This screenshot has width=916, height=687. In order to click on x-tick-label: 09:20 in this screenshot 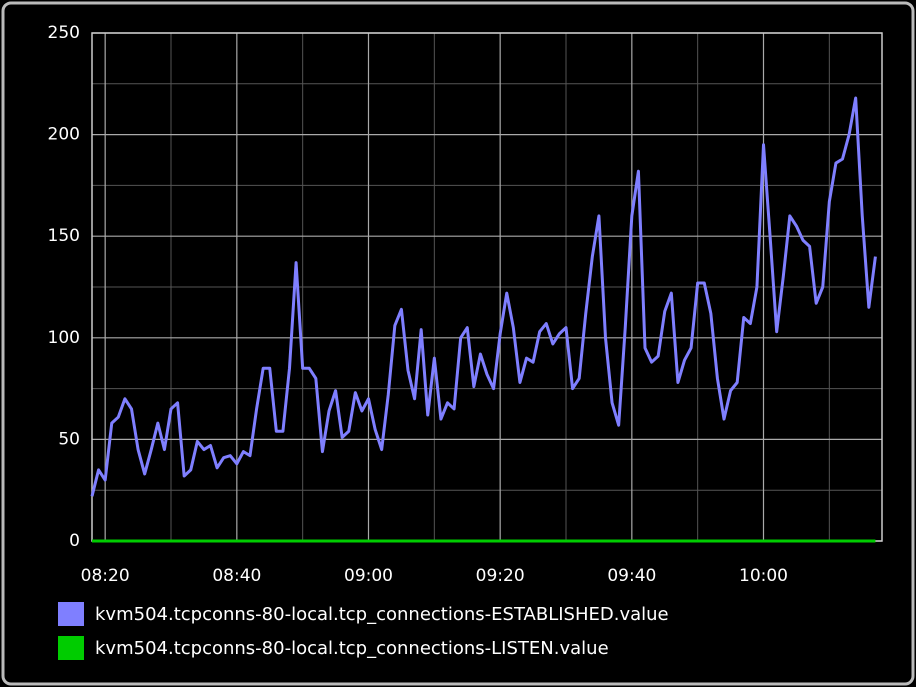, I will do `click(500, 576)`.